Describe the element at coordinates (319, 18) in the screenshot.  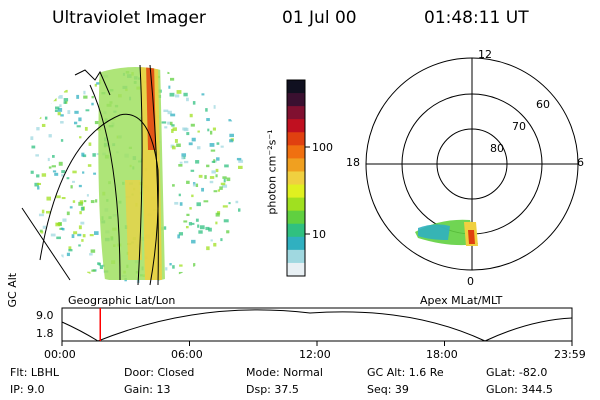
I see `image-date: 01 Jul 00` at that location.